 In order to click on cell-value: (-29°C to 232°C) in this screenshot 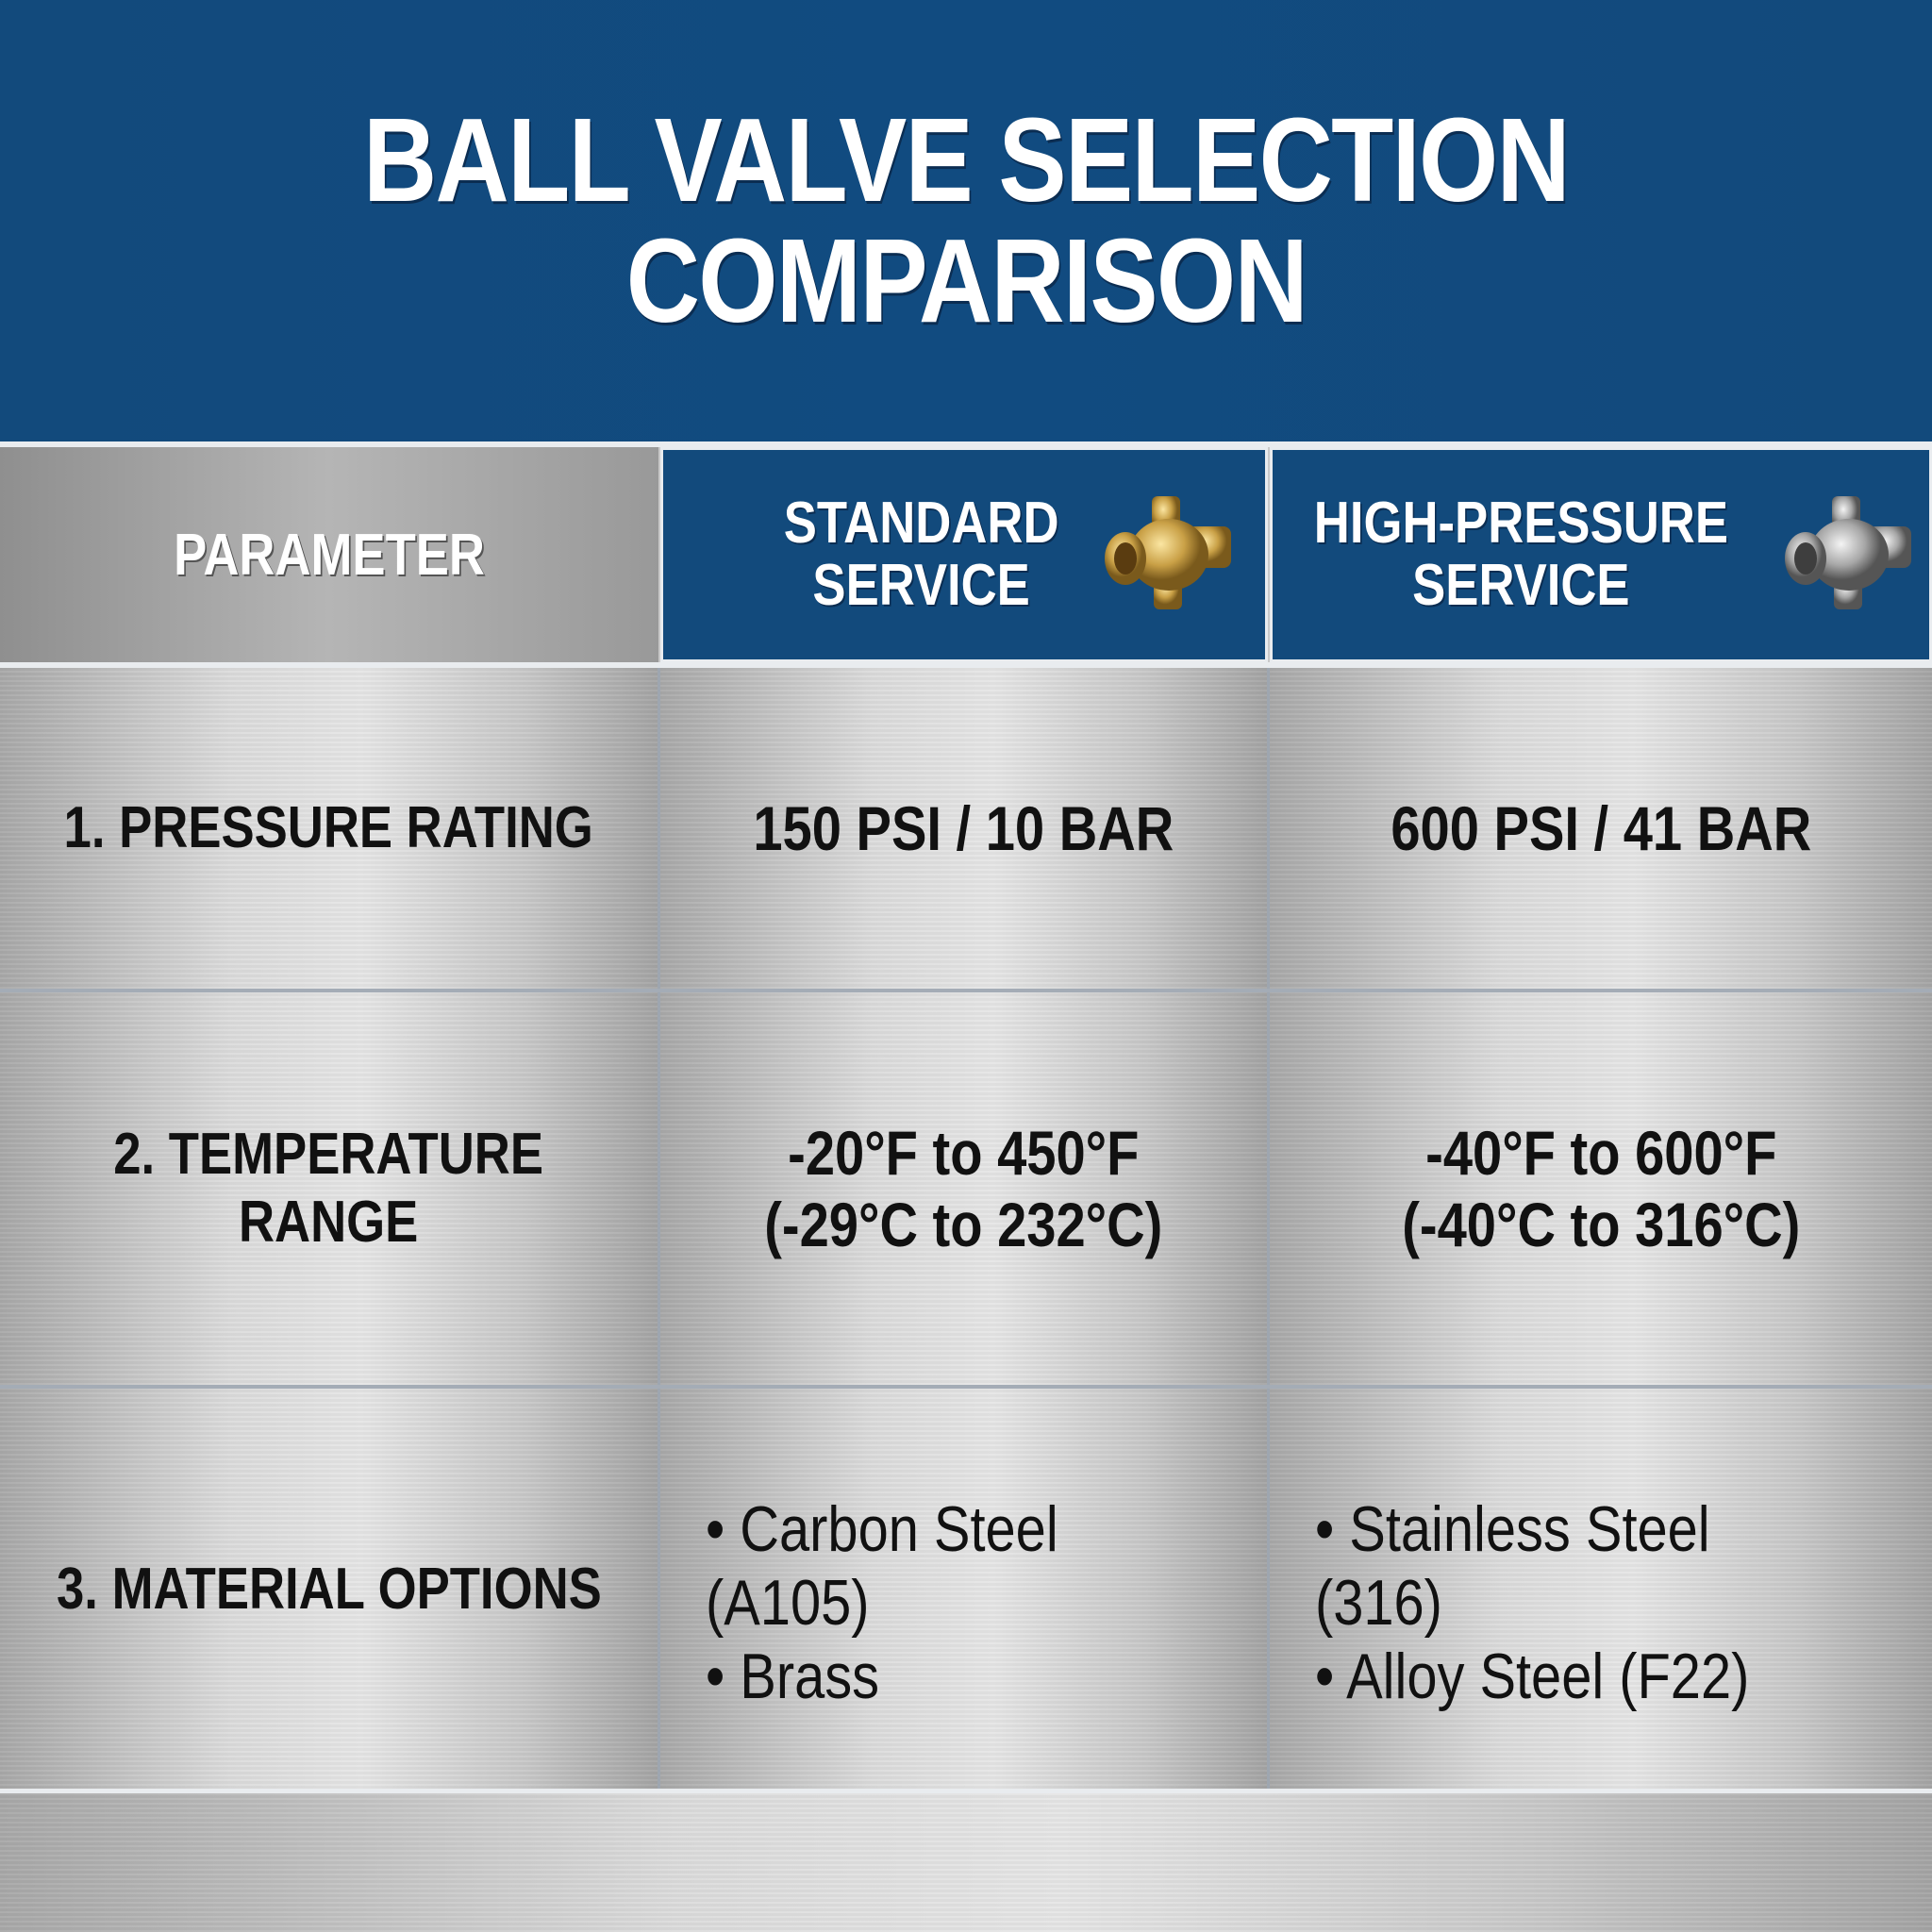, I will do `click(964, 1224)`.